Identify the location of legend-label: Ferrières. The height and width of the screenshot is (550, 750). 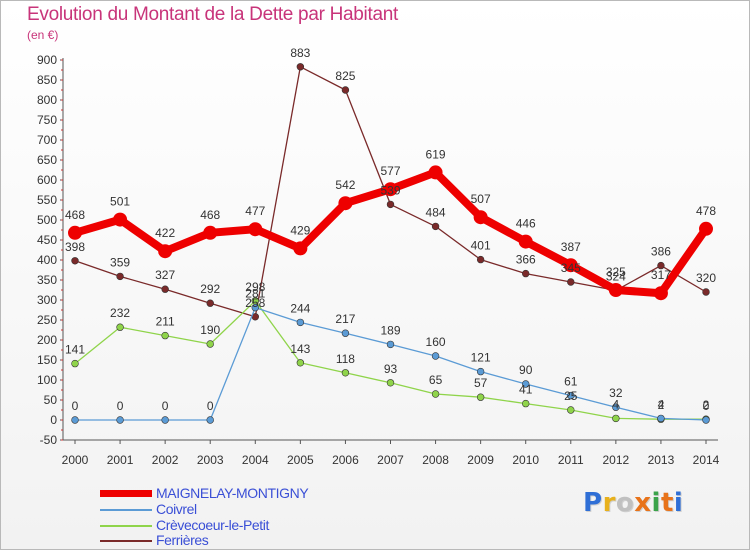
(182, 540).